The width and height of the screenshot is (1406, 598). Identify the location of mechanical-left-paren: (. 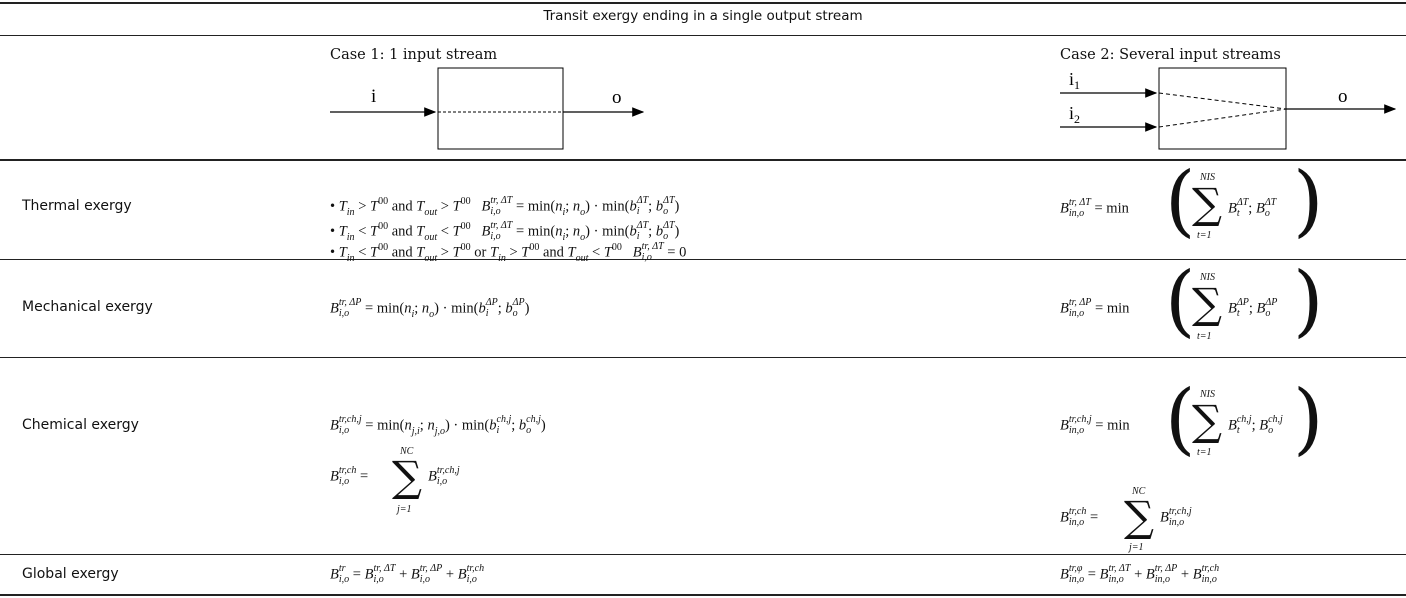
(1180, 301).